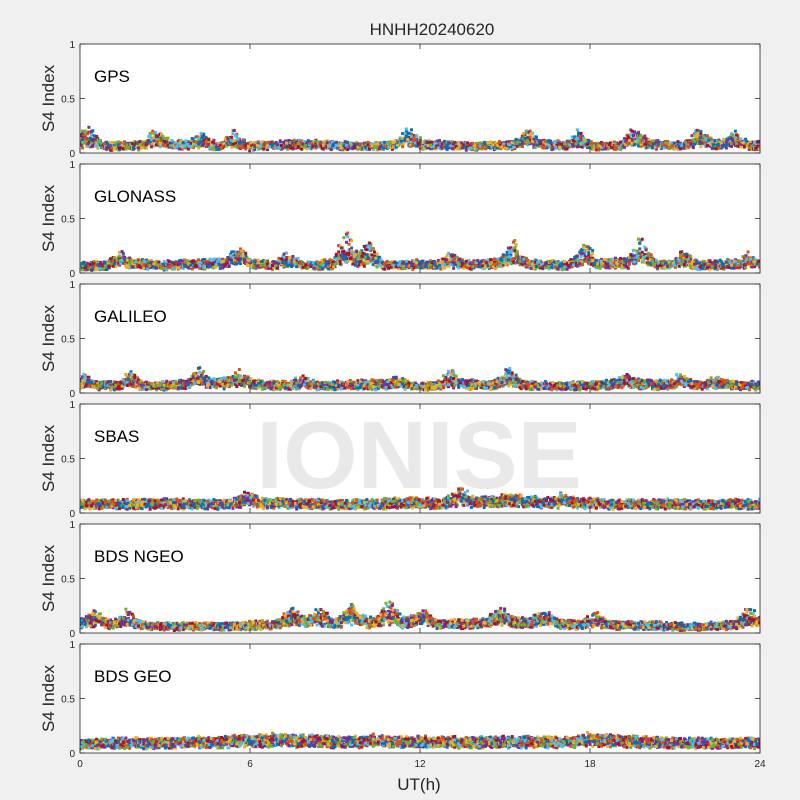 Image resolution: width=800 pixels, height=800 pixels. What do you see at coordinates (48, 98) in the screenshot?
I see `y-axis-label: S4 Index` at bounding box center [48, 98].